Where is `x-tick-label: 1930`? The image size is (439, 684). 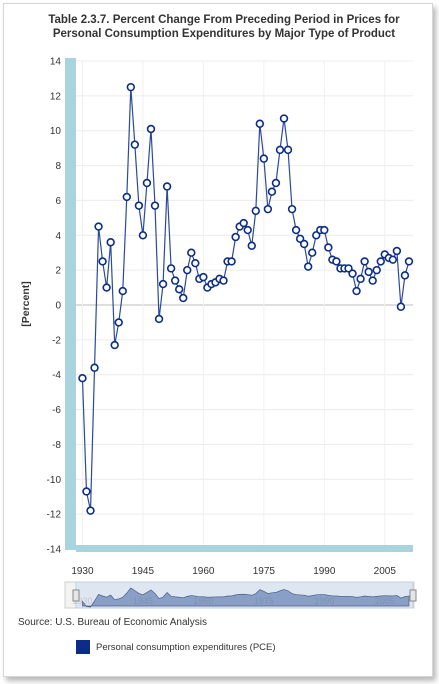 x-tick-label: 1930 is located at coordinates (82, 571).